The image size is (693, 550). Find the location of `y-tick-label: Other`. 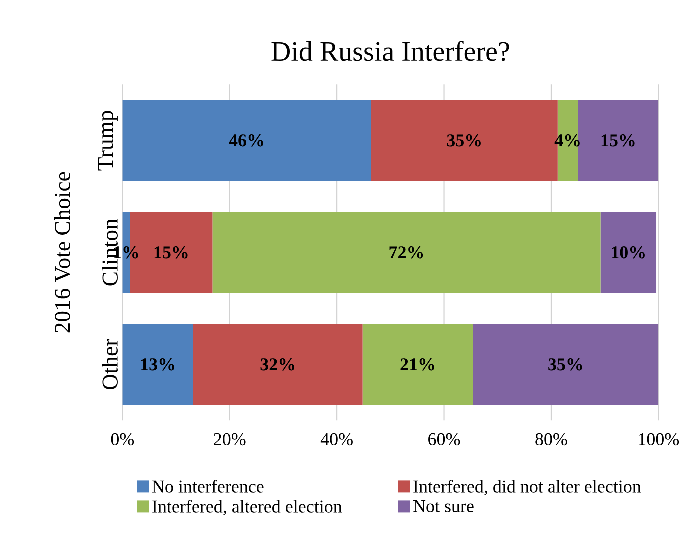

y-tick-label: Other is located at coordinates (110, 364).